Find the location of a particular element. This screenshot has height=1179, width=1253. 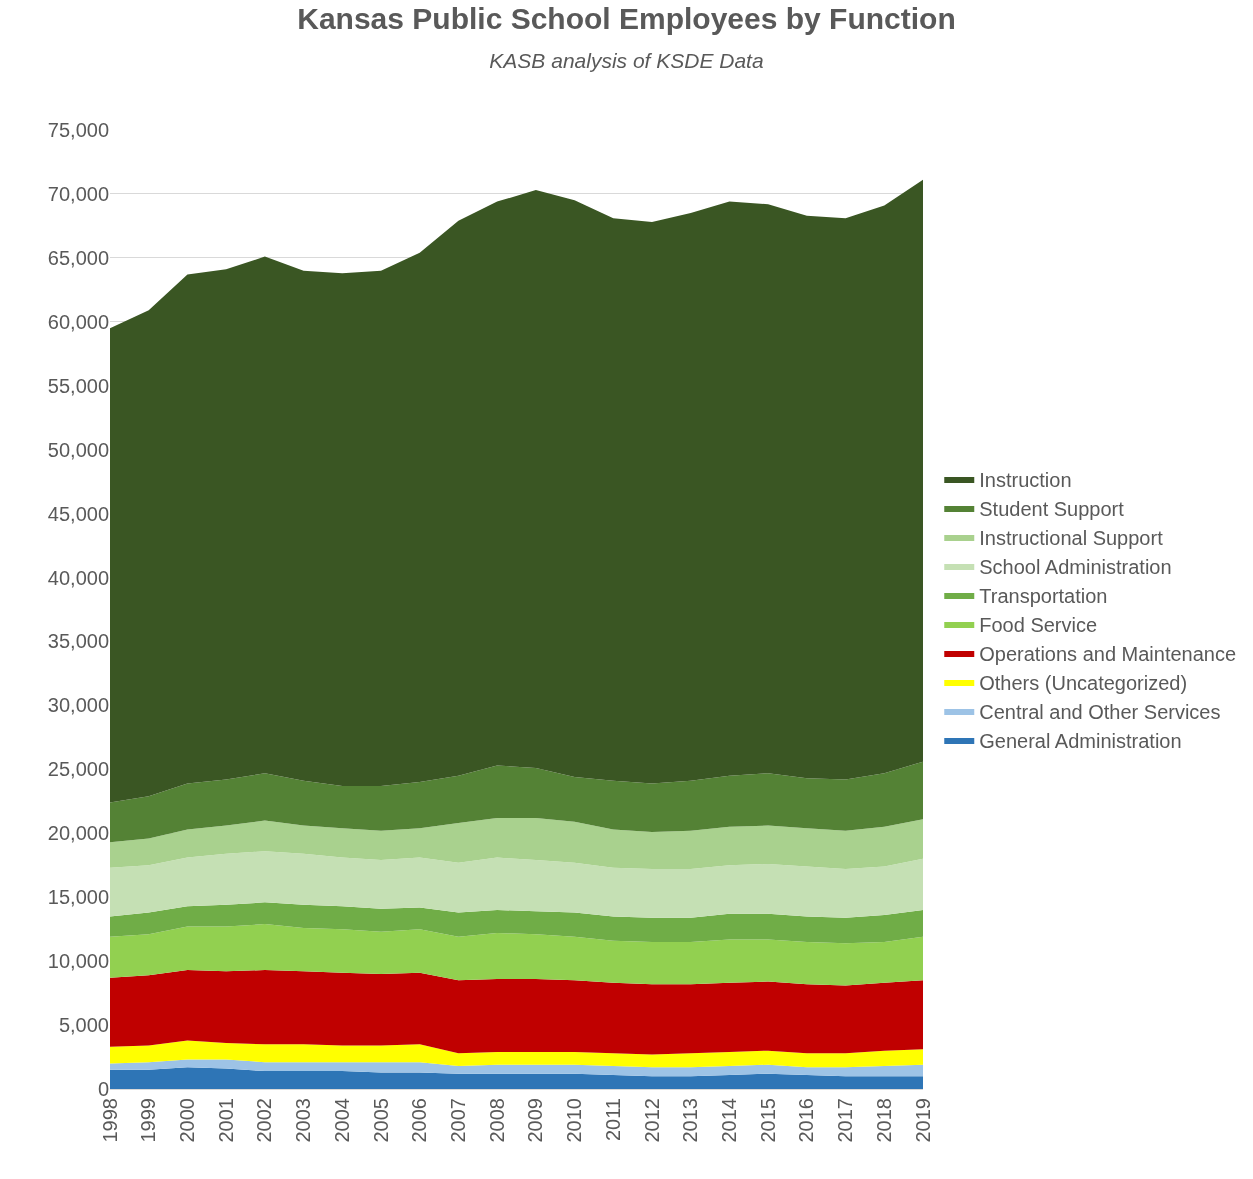

x-tick-label: 2009 is located at coordinates (535, 1120).